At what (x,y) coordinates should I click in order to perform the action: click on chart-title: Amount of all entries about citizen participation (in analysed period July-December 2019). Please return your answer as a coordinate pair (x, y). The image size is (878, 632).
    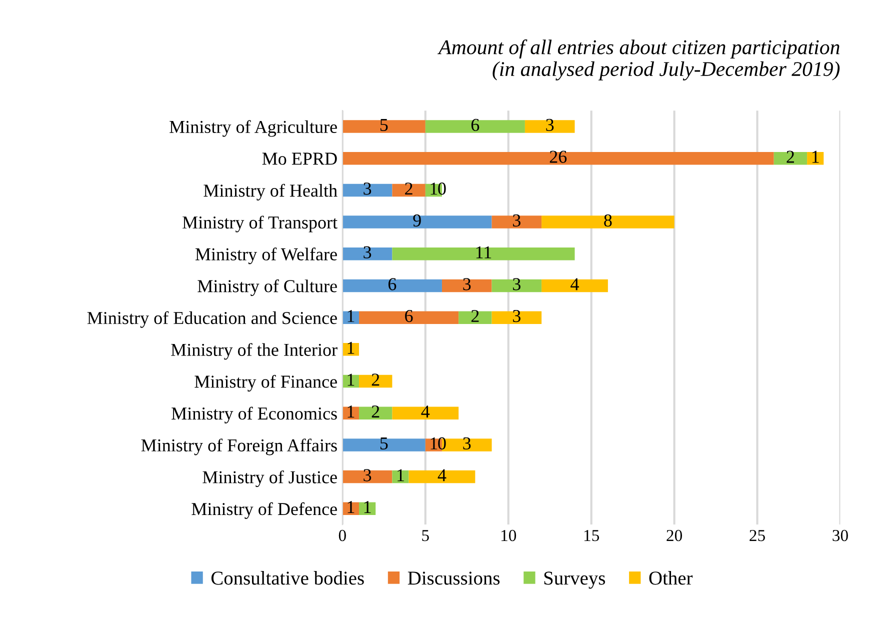
    Looking at the image, I should click on (639, 59).